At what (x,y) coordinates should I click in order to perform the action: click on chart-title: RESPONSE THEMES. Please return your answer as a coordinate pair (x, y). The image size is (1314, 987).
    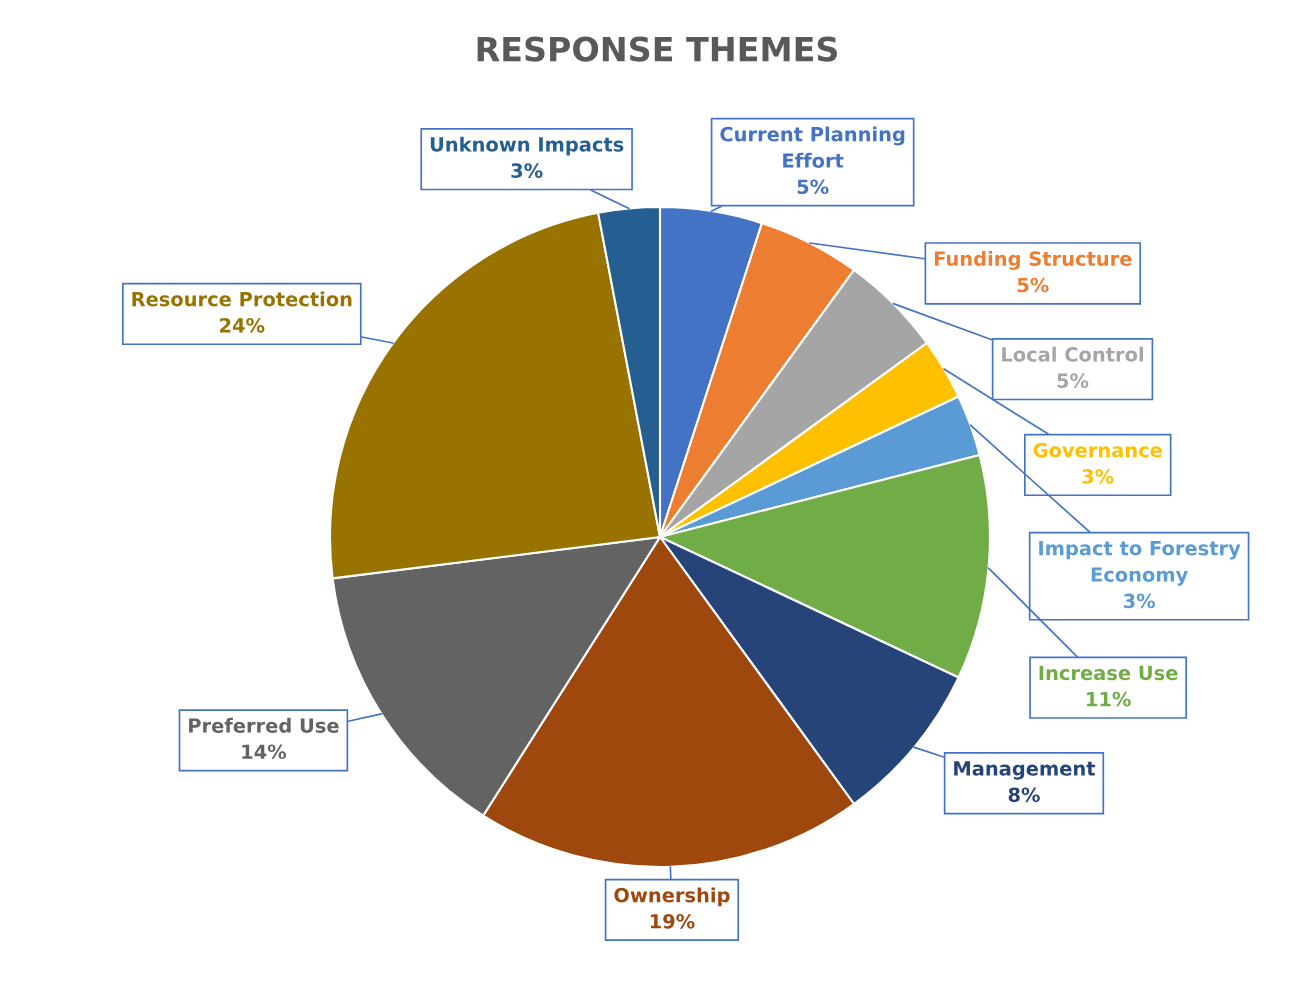
    Looking at the image, I should click on (657, 49).